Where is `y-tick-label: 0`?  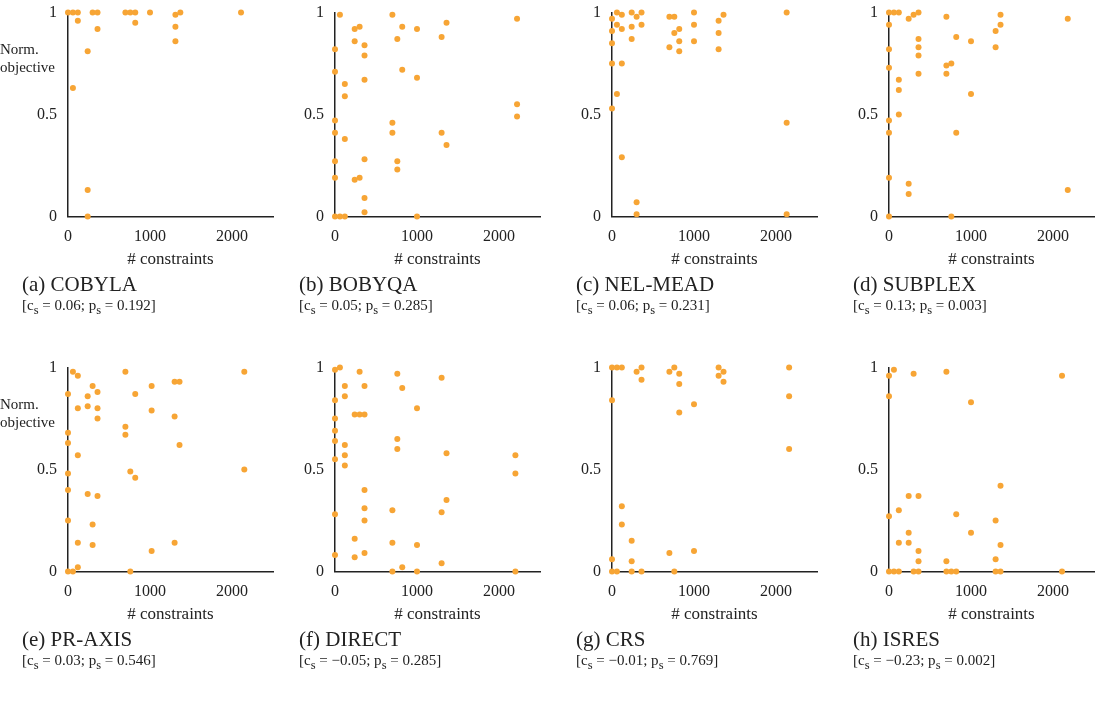
y-tick-label: 0 is located at coordinates (53, 570).